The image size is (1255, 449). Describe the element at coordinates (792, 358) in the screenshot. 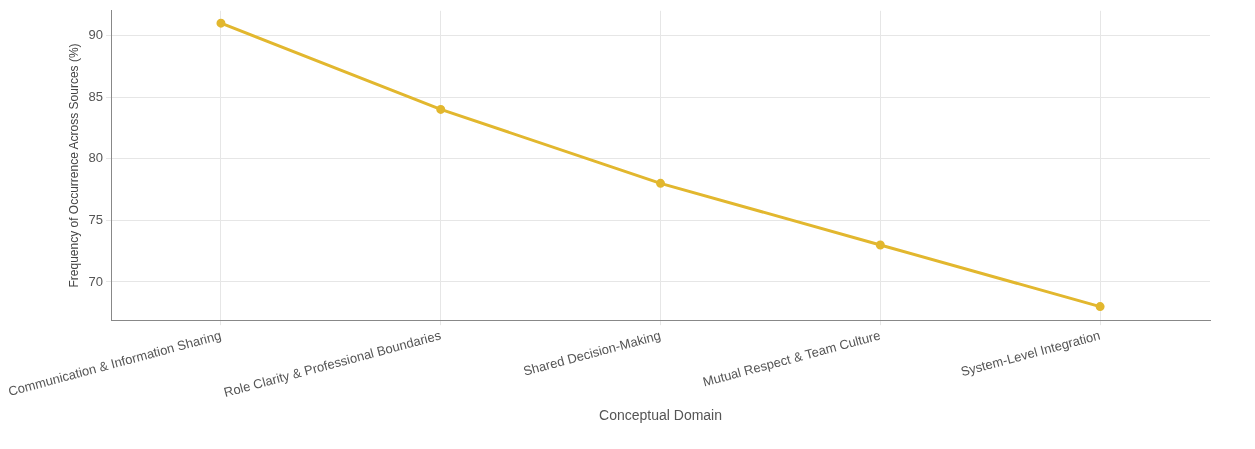

I see `x-tick-label: Mutual Respect & Team Culture` at that location.